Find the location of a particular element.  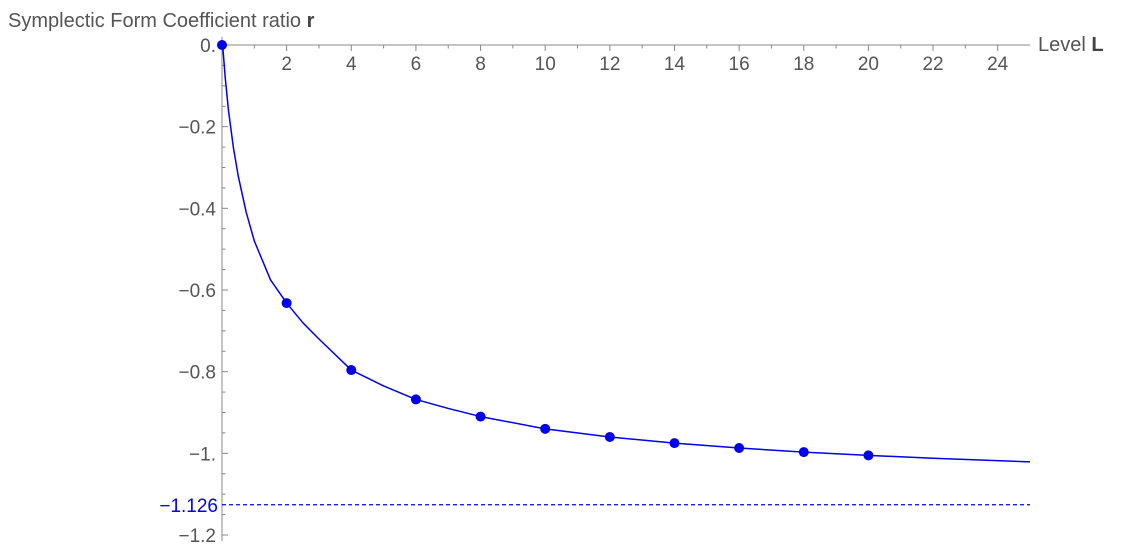

x-tick-label: 22 is located at coordinates (932, 64).